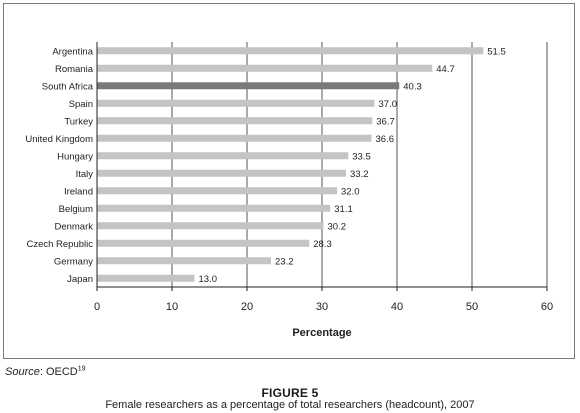 This screenshot has height=413, width=580. What do you see at coordinates (337, 226) in the screenshot?
I see `value-label: 30.2` at bounding box center [337, 226].